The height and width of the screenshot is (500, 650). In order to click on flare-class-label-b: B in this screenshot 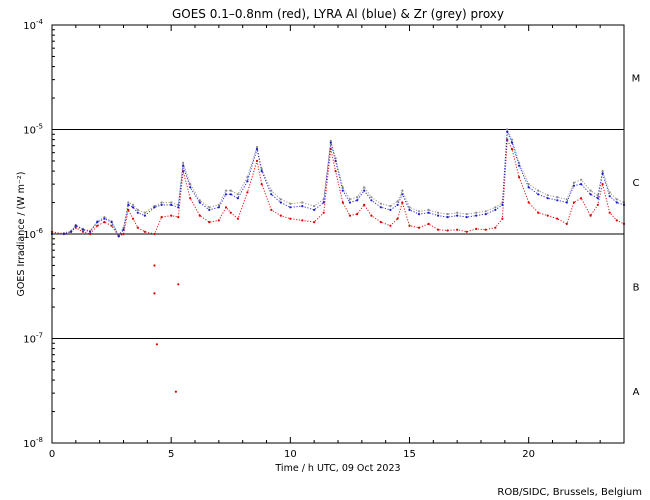, I will do `click(636, 287)`.